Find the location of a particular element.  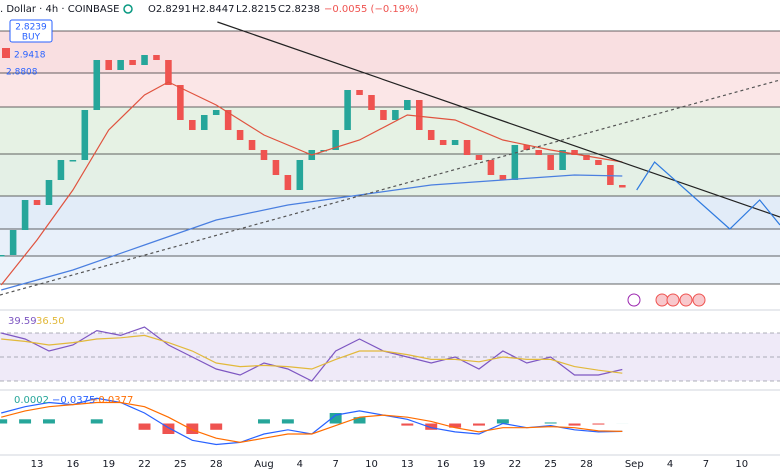

ohlc-change: −0.0055 (−0.19%) is located at coordinates (371, 9).